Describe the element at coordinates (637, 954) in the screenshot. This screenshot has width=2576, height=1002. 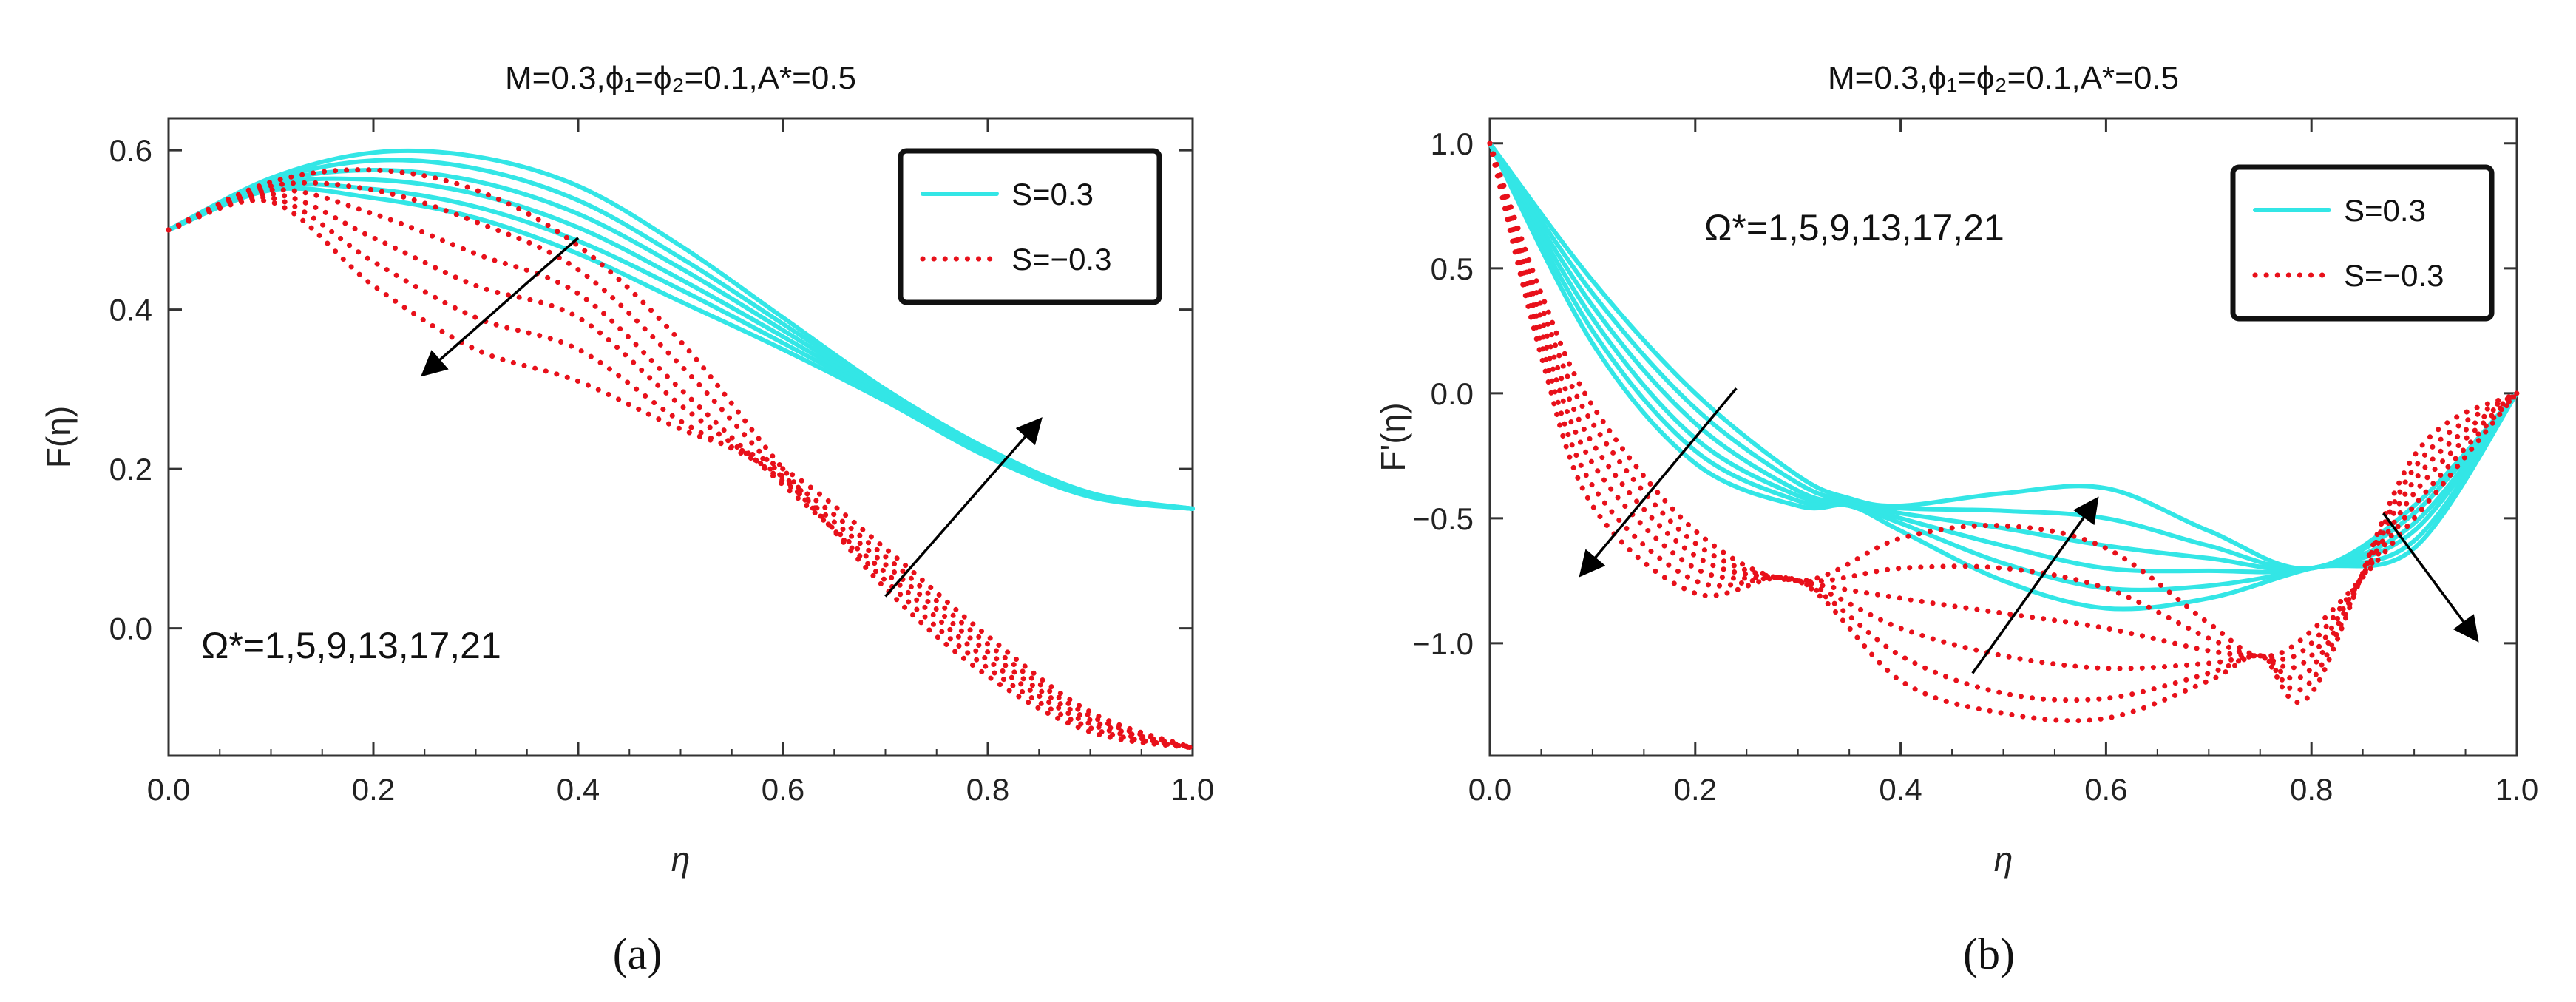
I see `panel-caption: (a)` at that location.